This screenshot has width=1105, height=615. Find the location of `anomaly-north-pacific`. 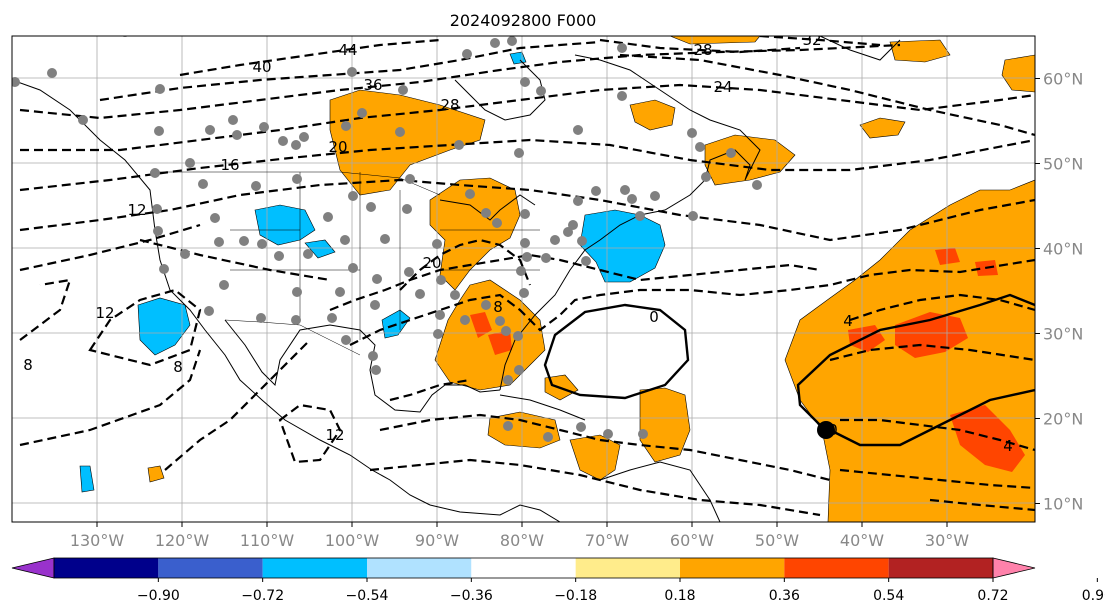

anomaly-north-pacific is located at coordinates (87, 479).